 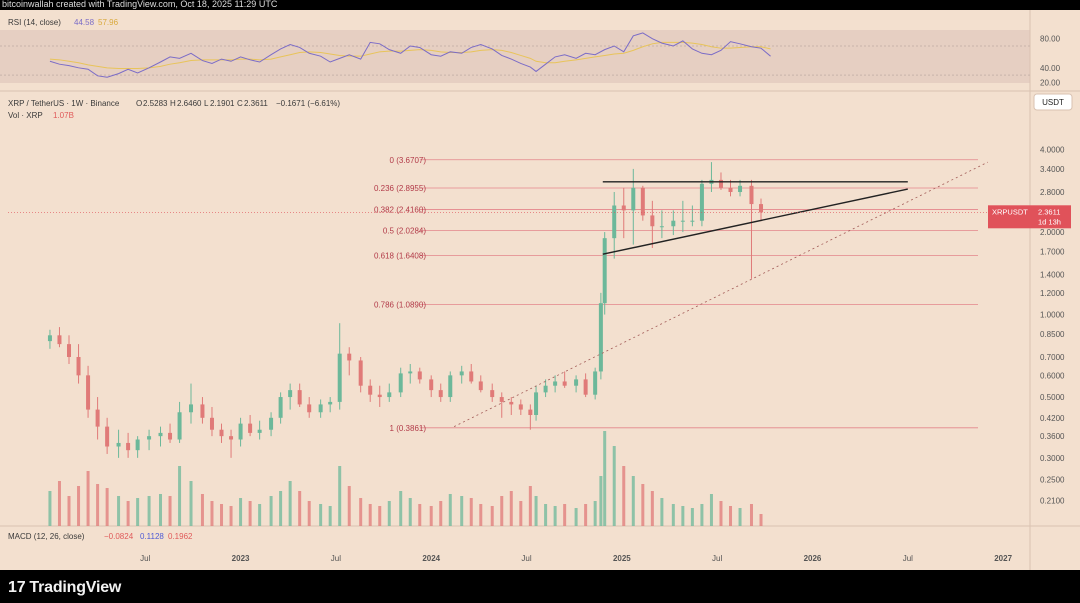 I want to click on currency-button-label: USDT, so click(x=1053, y=102).